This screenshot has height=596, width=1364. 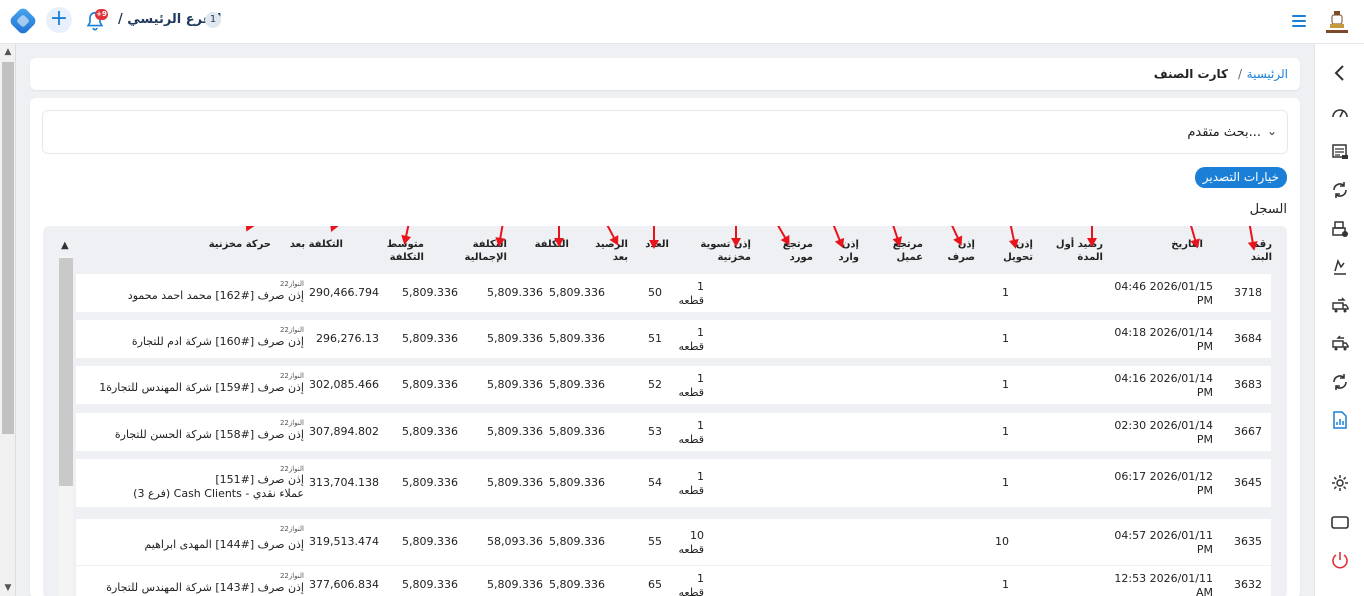 What do you see at coordinates (1248, 338) in the screenshot?
I see `cell-item-no: 3684` at bounding box center [1248, 338].